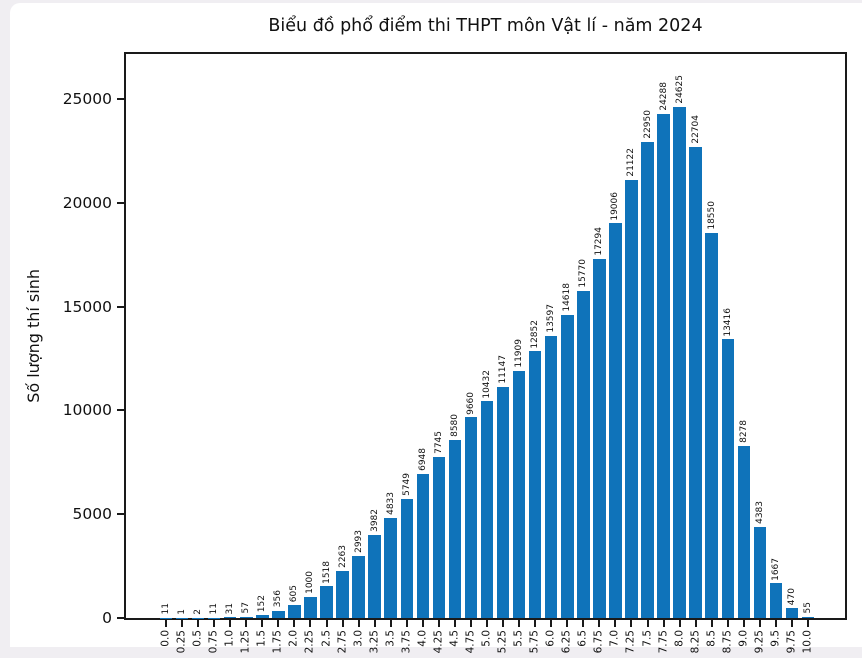  What do you see at coordinates (486, 638) in the screenshot?
I see `x-tick-label: 5.0` at bounding box center [486, 638].